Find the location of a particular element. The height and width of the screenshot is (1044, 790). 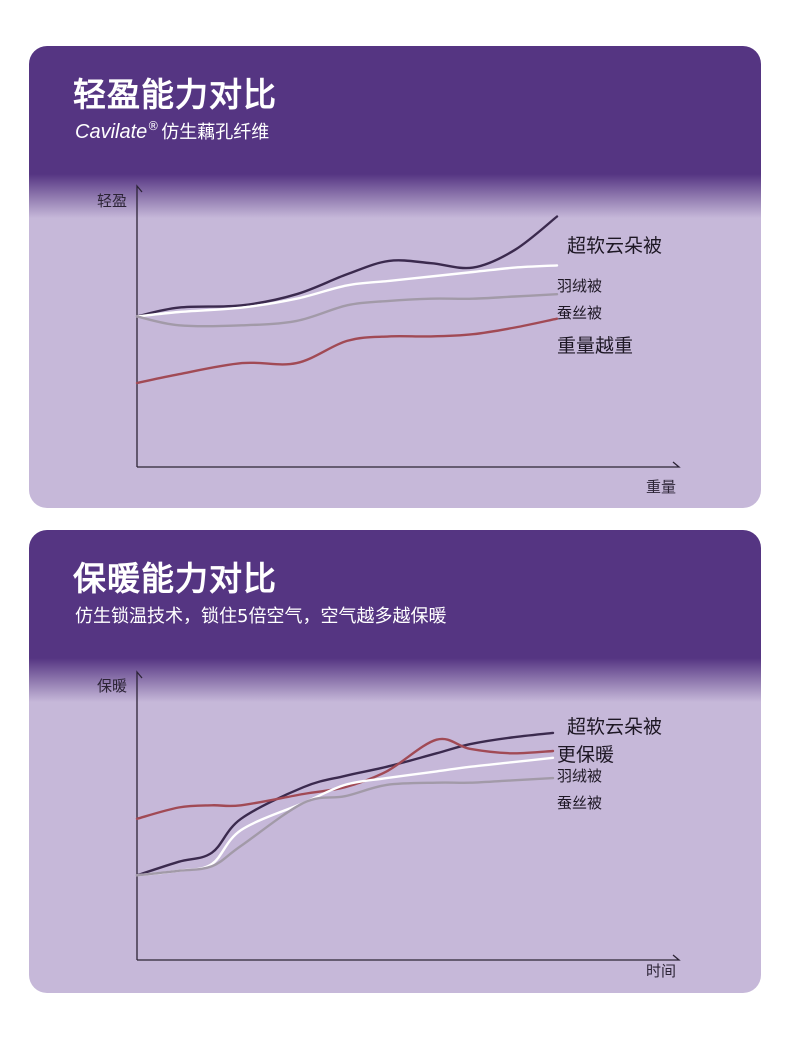

y-axis-label: 保暖 is located at coordinates (112, 686).